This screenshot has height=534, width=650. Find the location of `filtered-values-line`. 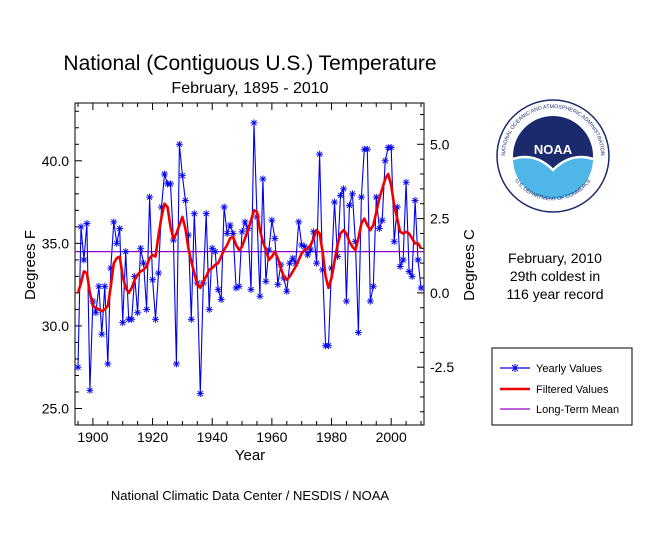

filtered-values-line is located at coordinates (249, 242).